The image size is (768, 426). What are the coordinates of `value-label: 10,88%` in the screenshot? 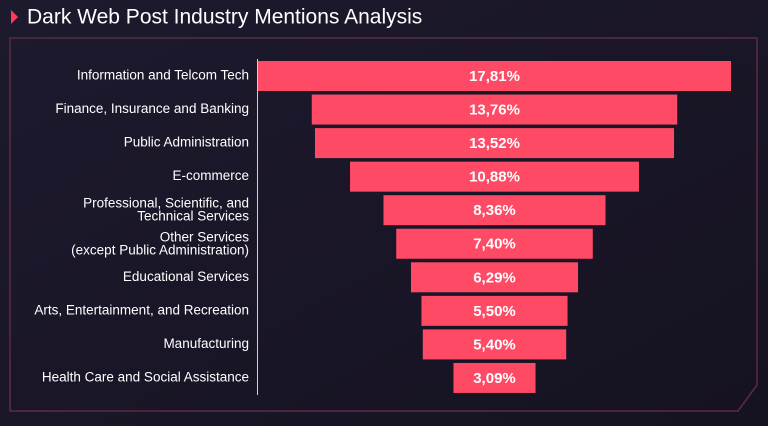 It's located at (494, 177).